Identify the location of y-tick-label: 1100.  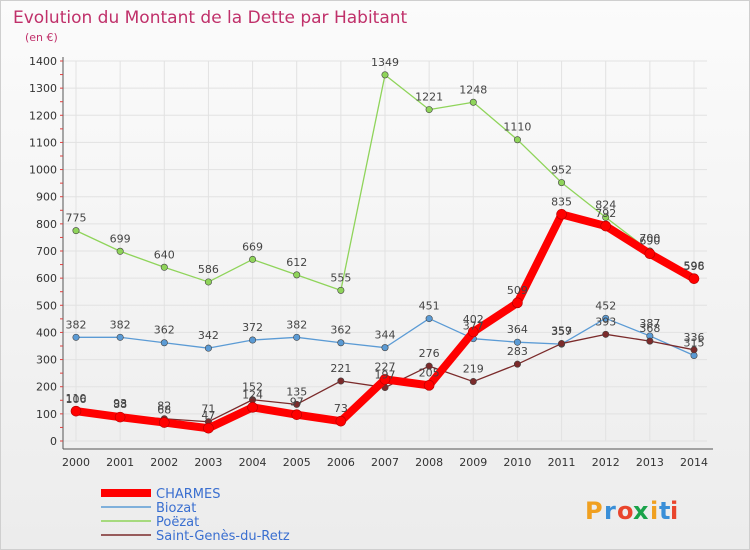
(43, 142).